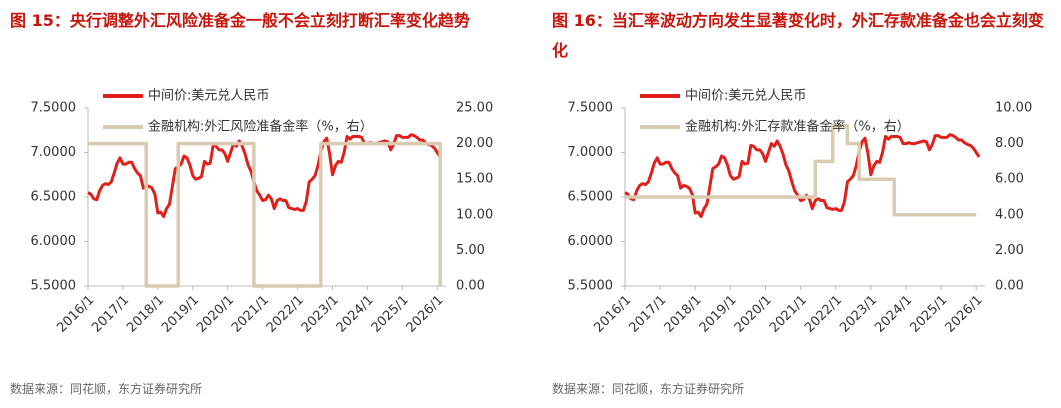 The width and height of the screenshot is (1061, 408). I want to click on y2-tick-label: 15.00, so click(474, 179).